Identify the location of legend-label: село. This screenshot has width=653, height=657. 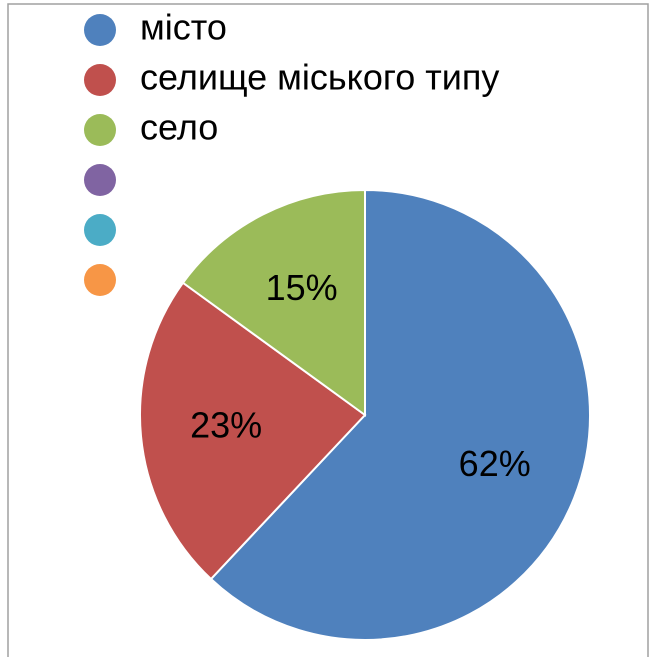
(179, 127).